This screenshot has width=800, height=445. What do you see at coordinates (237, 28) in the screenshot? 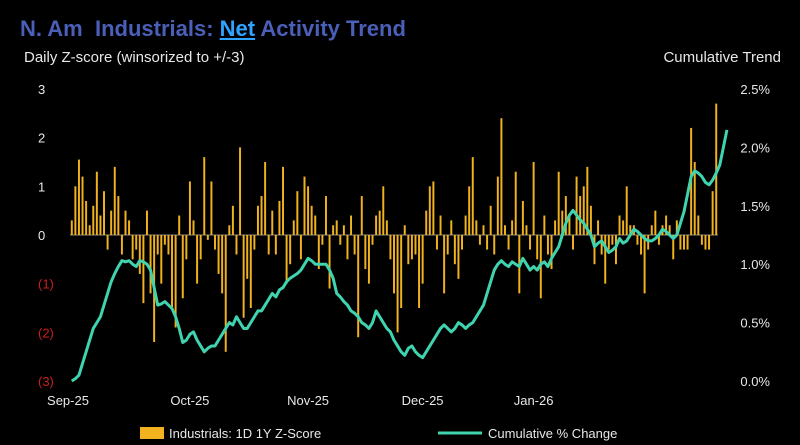
I see `title-highlight-net: Net` at bounding box center [237, 28].